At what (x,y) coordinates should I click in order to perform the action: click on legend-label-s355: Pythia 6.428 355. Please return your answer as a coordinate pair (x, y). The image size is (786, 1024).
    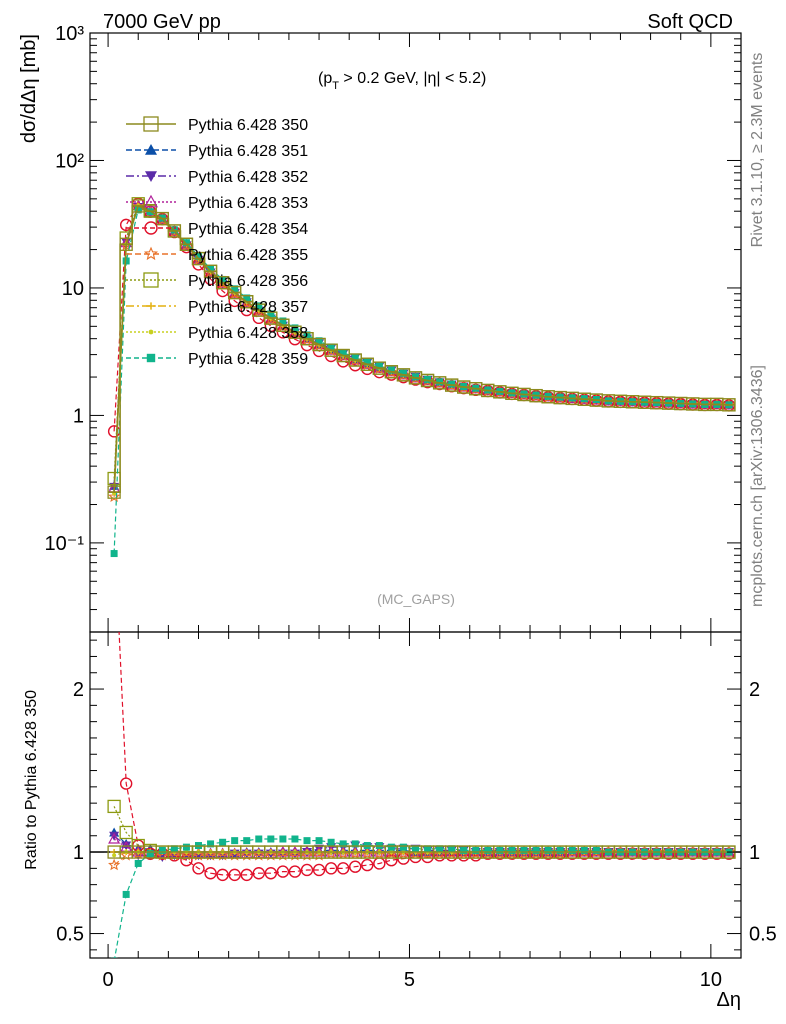
    Looking at the image, I should click on (248, 255).